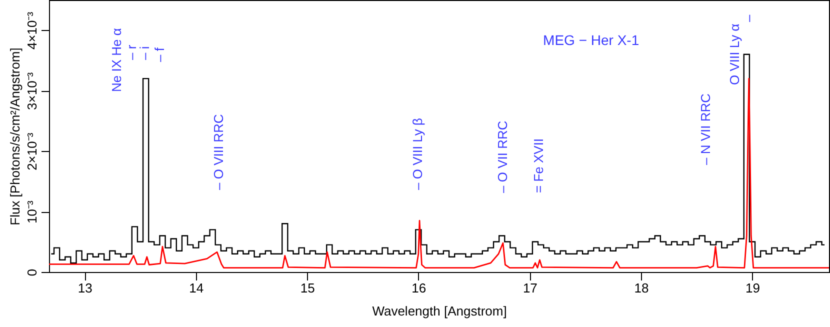  What do you see at coordinates (196, 288) in the screenshot?
I see `x-tick-label: 14` at bounding box center [196, 288].